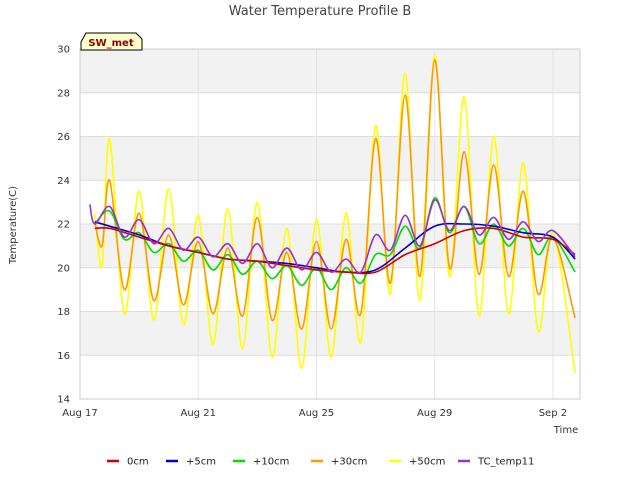  I want to click on x-tick-label: Sep 2, so click(553, 413).